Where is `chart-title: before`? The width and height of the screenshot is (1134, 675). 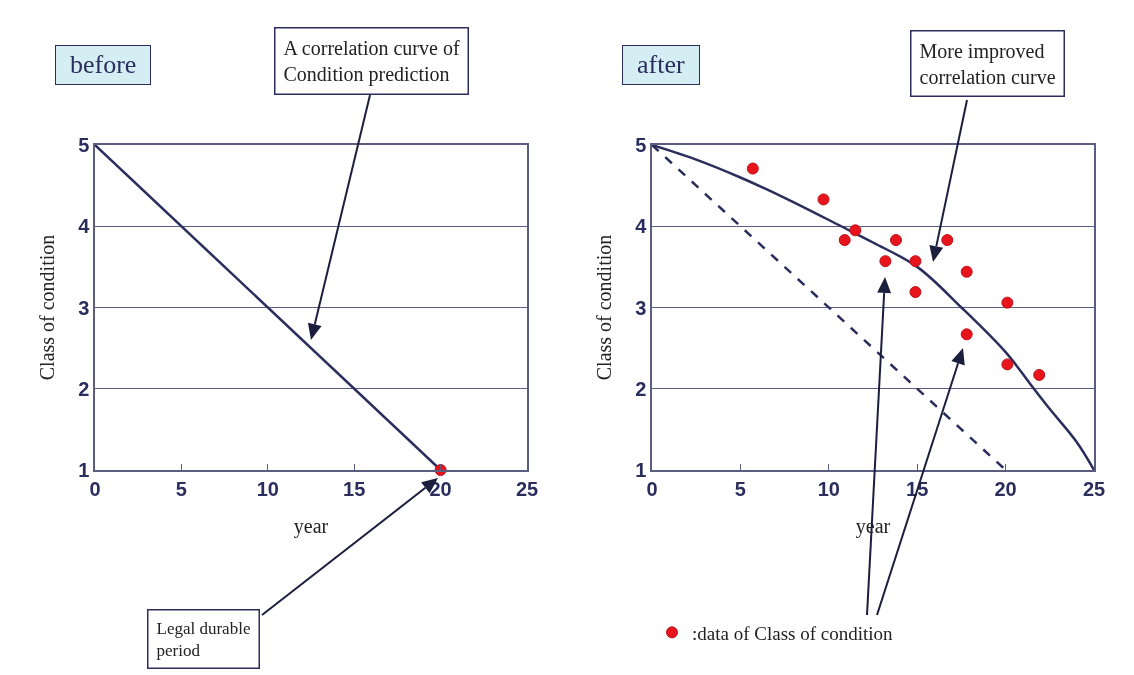
chart-title: before is located at coordinates (103, 65).